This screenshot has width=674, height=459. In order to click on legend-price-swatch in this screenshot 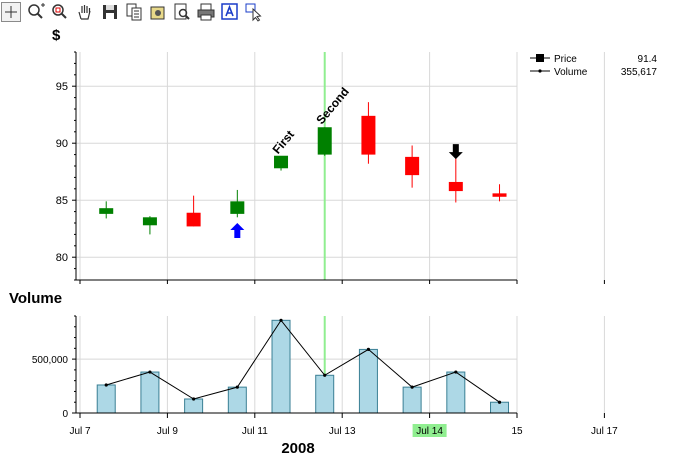, I will do `click(540, 58)`.